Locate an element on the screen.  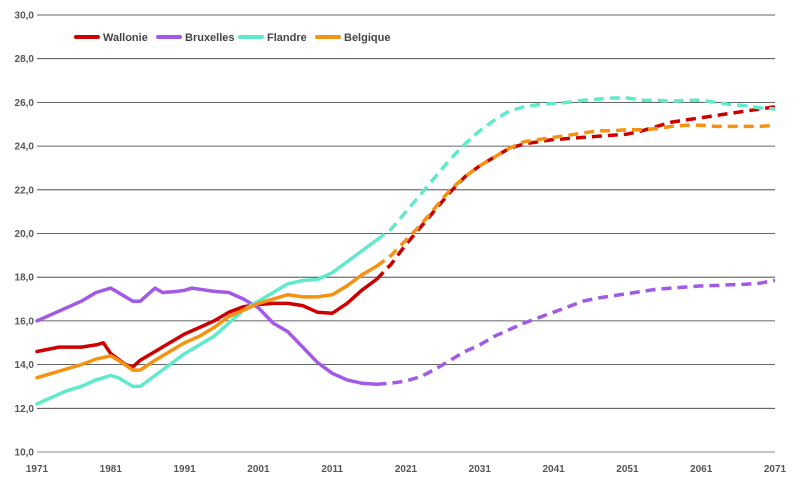
x-tick-label: 1971 is located at coordinates (37, 469).